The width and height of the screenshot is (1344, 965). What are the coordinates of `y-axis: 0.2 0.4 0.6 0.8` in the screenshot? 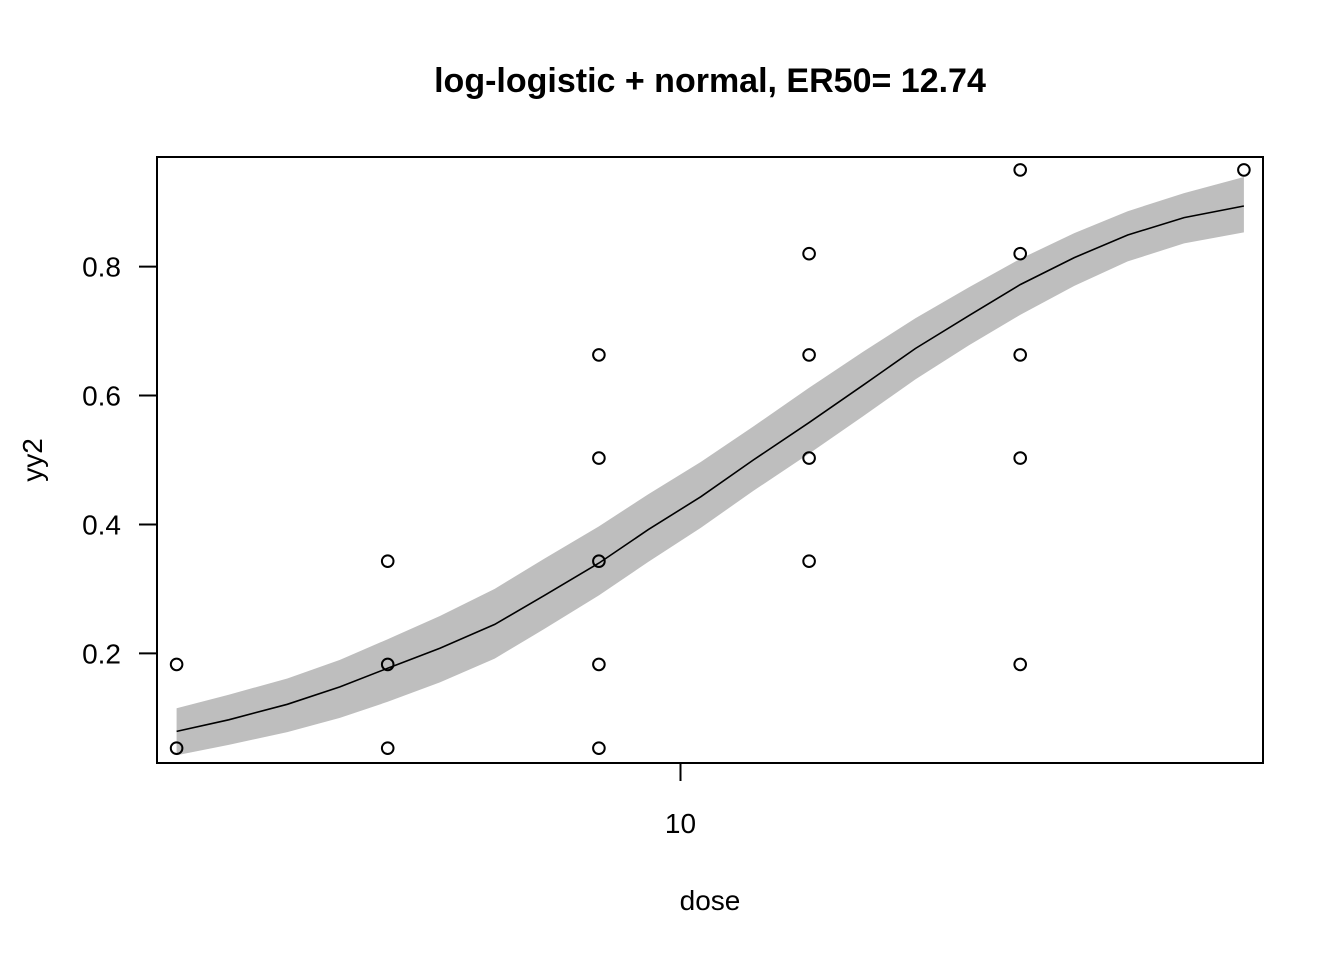 It's located at (119, 460).